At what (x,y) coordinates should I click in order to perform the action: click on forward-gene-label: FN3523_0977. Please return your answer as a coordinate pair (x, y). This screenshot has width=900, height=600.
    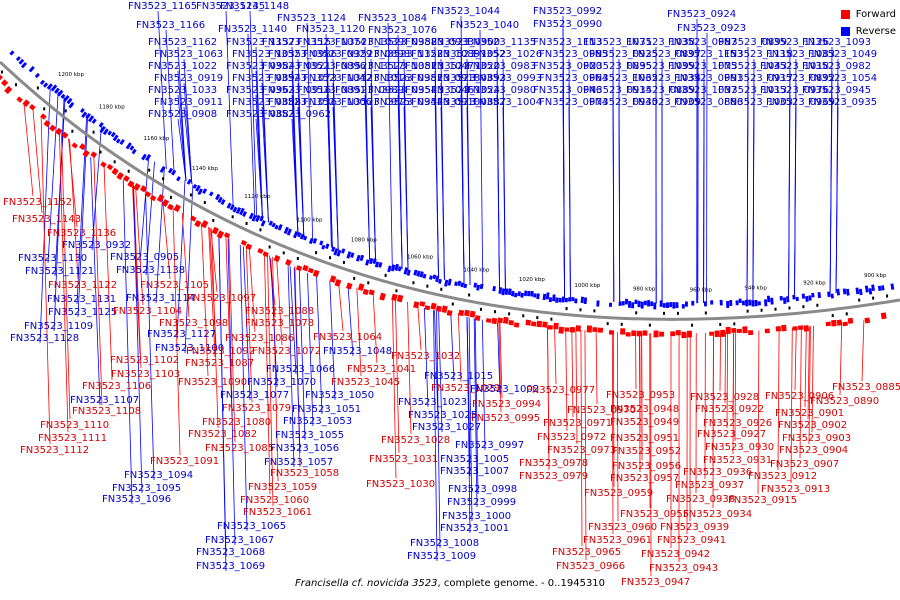
    Looking at the image, I should click on (560, 390).